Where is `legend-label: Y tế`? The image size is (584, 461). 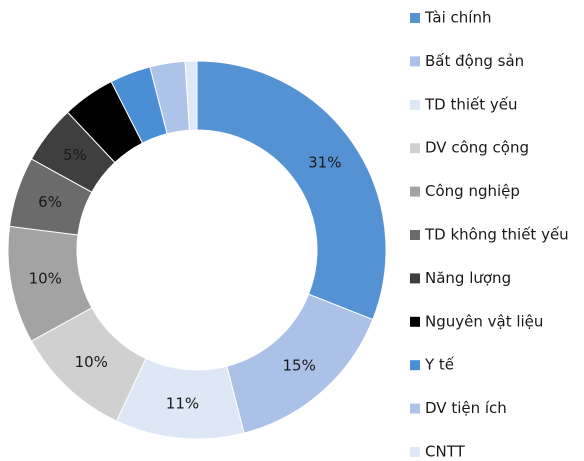
legend-label: Y tế is located at coordinates (439, 365).